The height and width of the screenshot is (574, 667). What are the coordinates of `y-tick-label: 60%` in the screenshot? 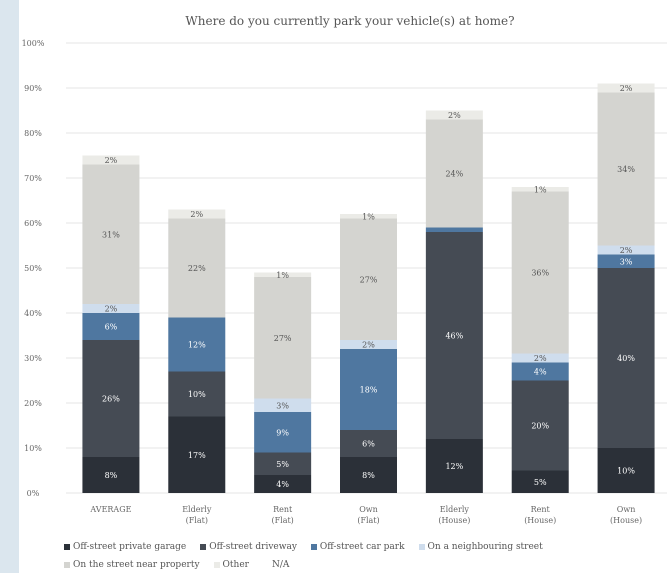 It's located at (33, 223).